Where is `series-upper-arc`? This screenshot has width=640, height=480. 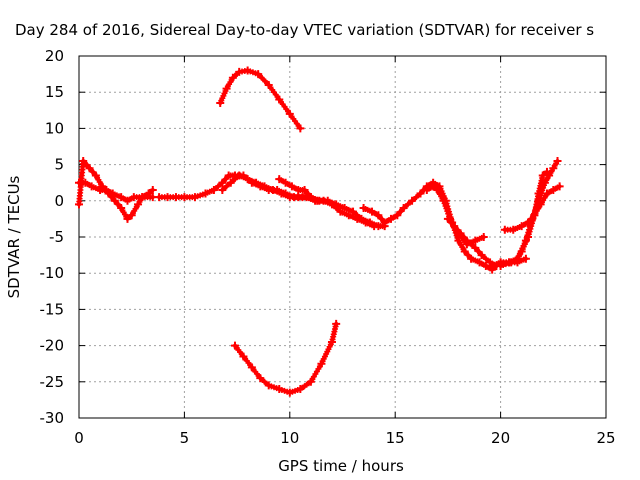
series-upper-arc is located at coordinates (260, 99).